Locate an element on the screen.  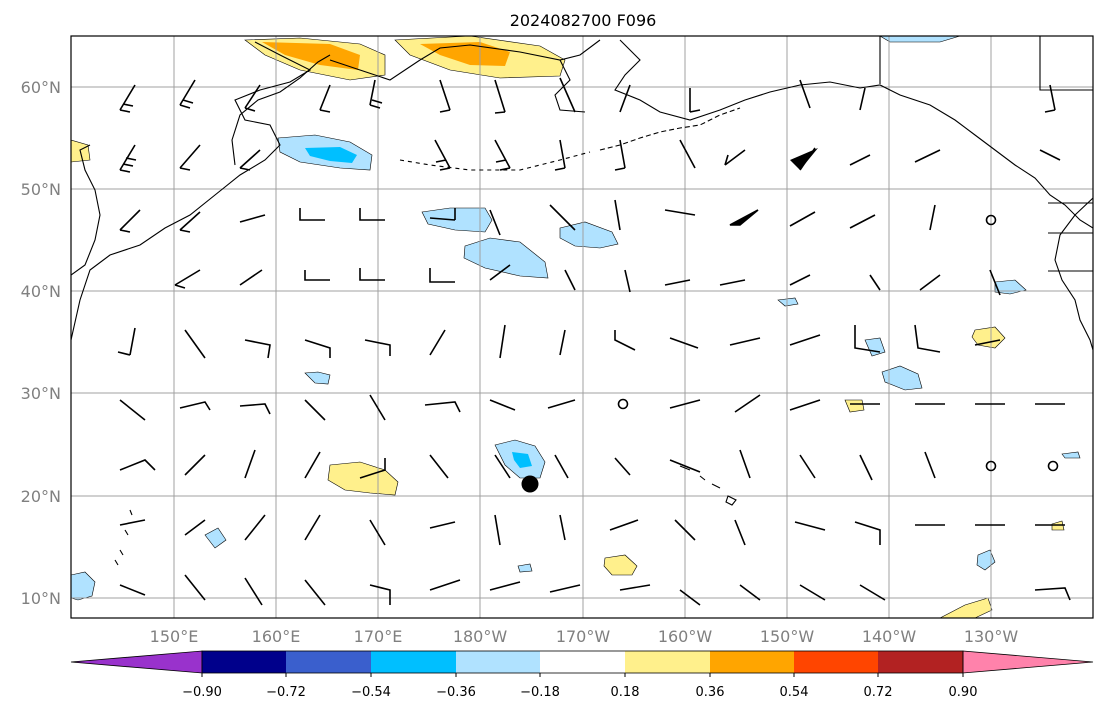
lat-label: 40°N is located at coordinates (41, 291).